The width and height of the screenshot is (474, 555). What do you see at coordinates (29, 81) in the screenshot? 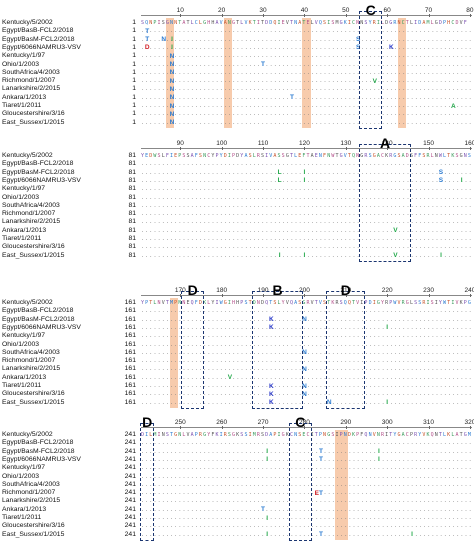
I see `strain-label: Richmond/1/2007` at bounding box center [29, 81].